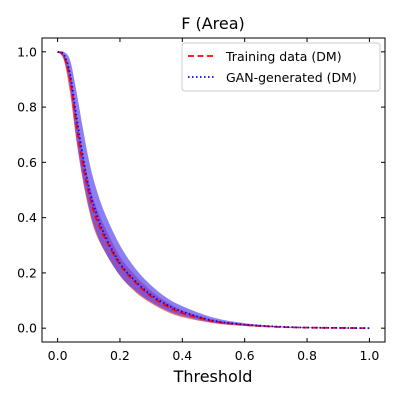  Describe the element at coordinates (27, 217) in the screenshot. I see `y-tick-label: 0.4` at that location.